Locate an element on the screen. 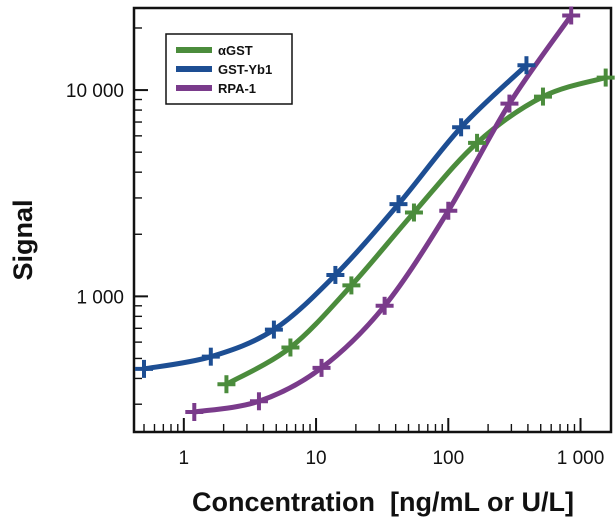  x-axis: 1 10 100 1 000 is located at coordinates (374, 443).